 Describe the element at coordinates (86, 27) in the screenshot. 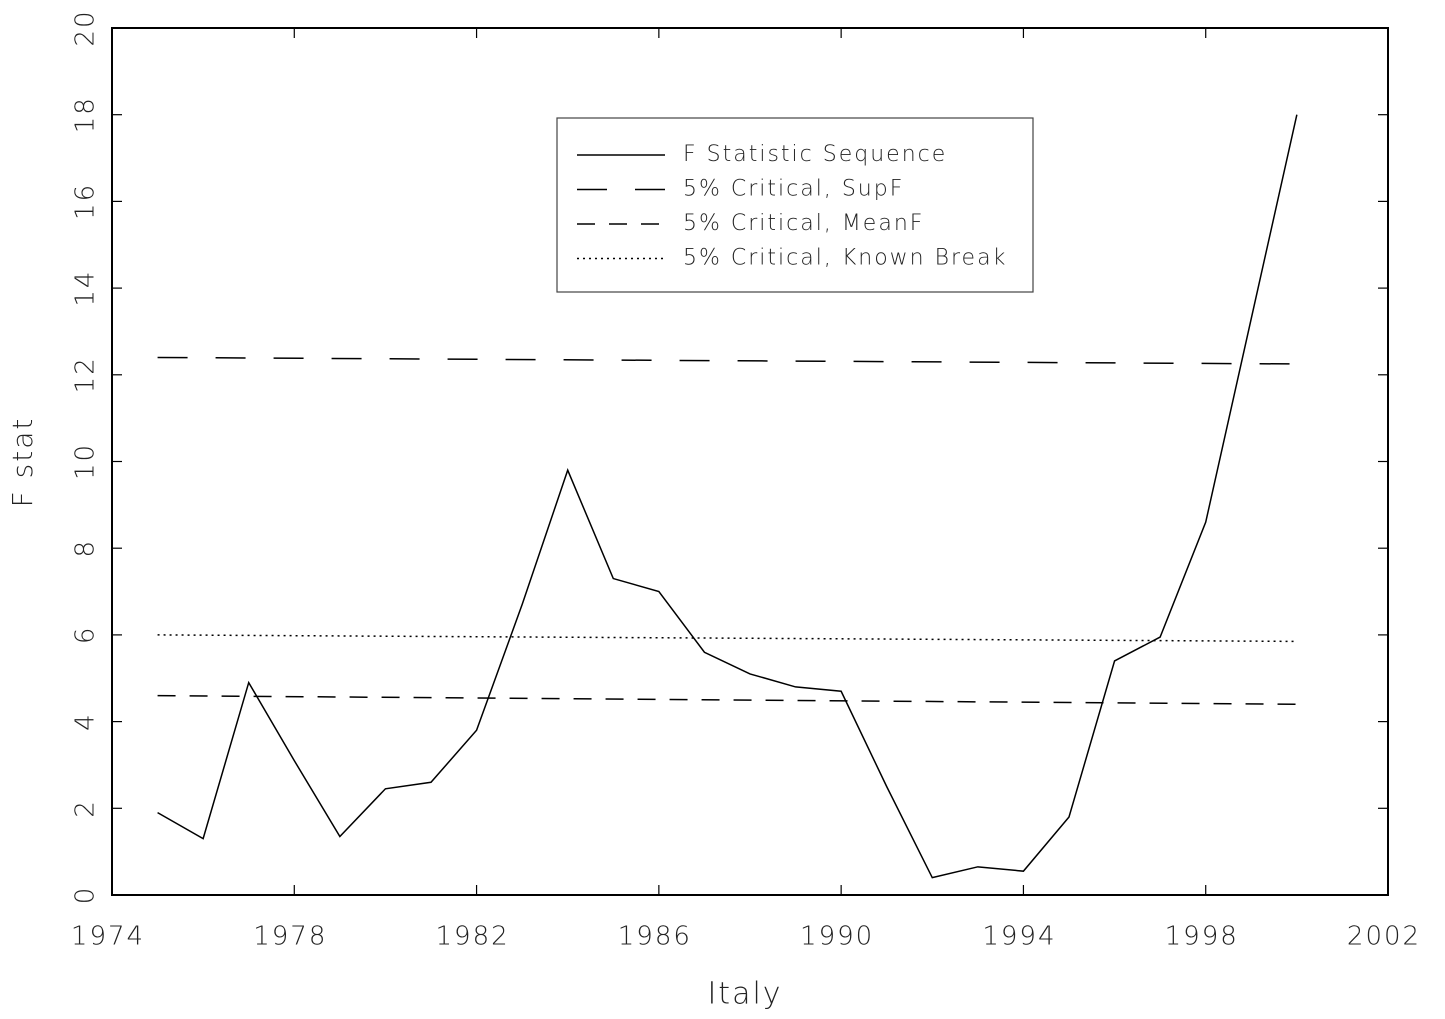

I see `y-tick-label: 20` at that location.